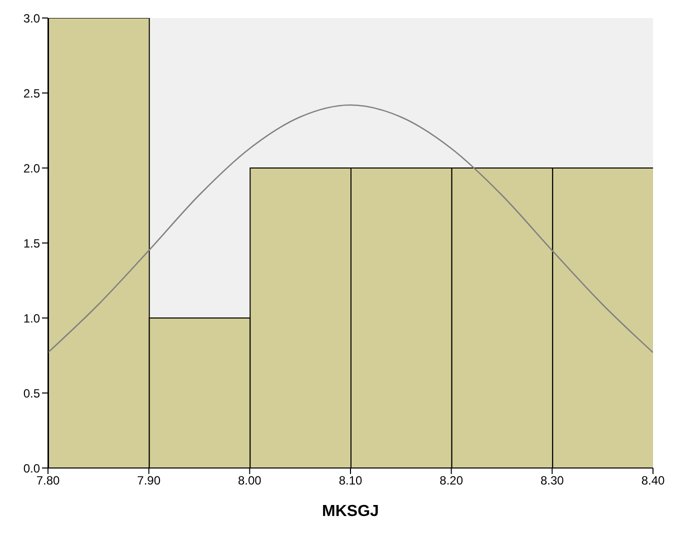 This screenshot has height=537, width=677. I want to click on y-tick-label: 1.0, so click(31, 318).